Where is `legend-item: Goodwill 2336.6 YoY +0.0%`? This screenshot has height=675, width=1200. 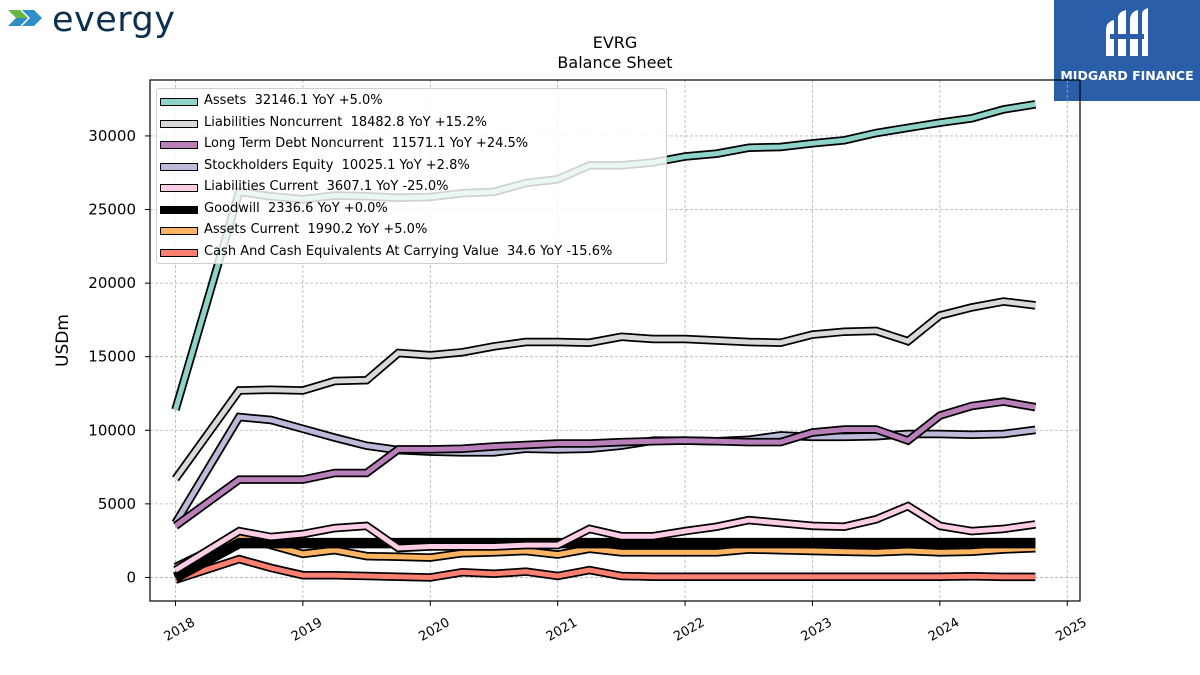
legend-item: Goodwill 2336.6 YoY +0.0% is located at coordinates (411, 211).